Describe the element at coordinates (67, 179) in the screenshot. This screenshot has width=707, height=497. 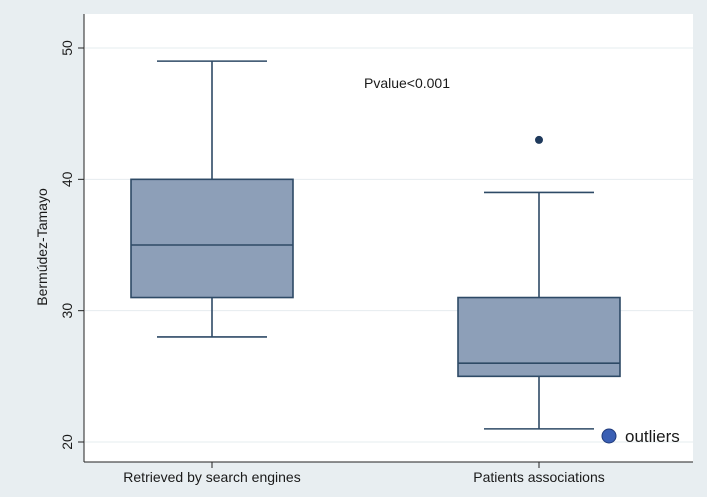
I see `y-tick-label-40: 40` at that location.